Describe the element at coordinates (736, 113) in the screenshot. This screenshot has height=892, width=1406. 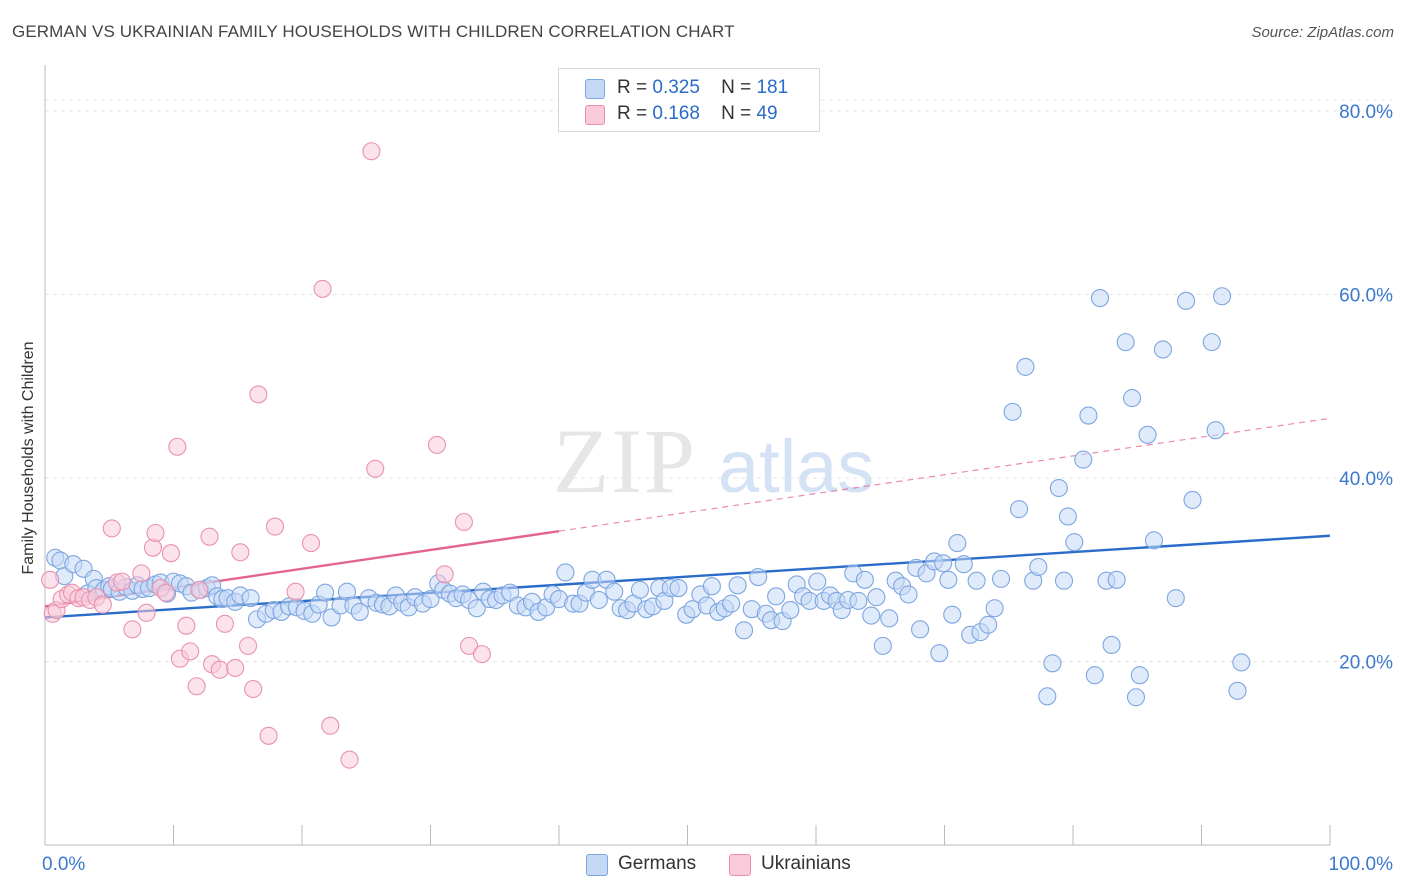
I see `ukrainians-n-label: N =` at that location.